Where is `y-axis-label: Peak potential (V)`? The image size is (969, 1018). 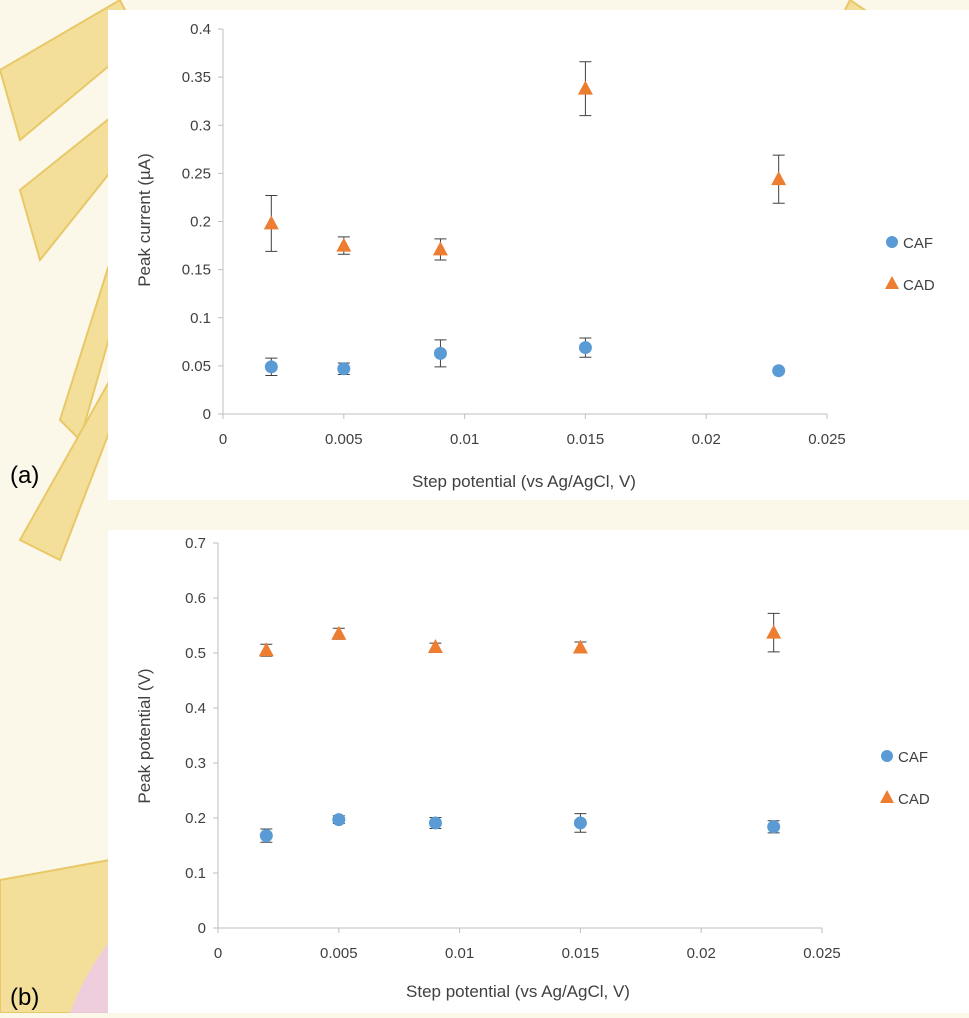
y-axis-label: Peak potential (V) is located at coordinates (144, 735).